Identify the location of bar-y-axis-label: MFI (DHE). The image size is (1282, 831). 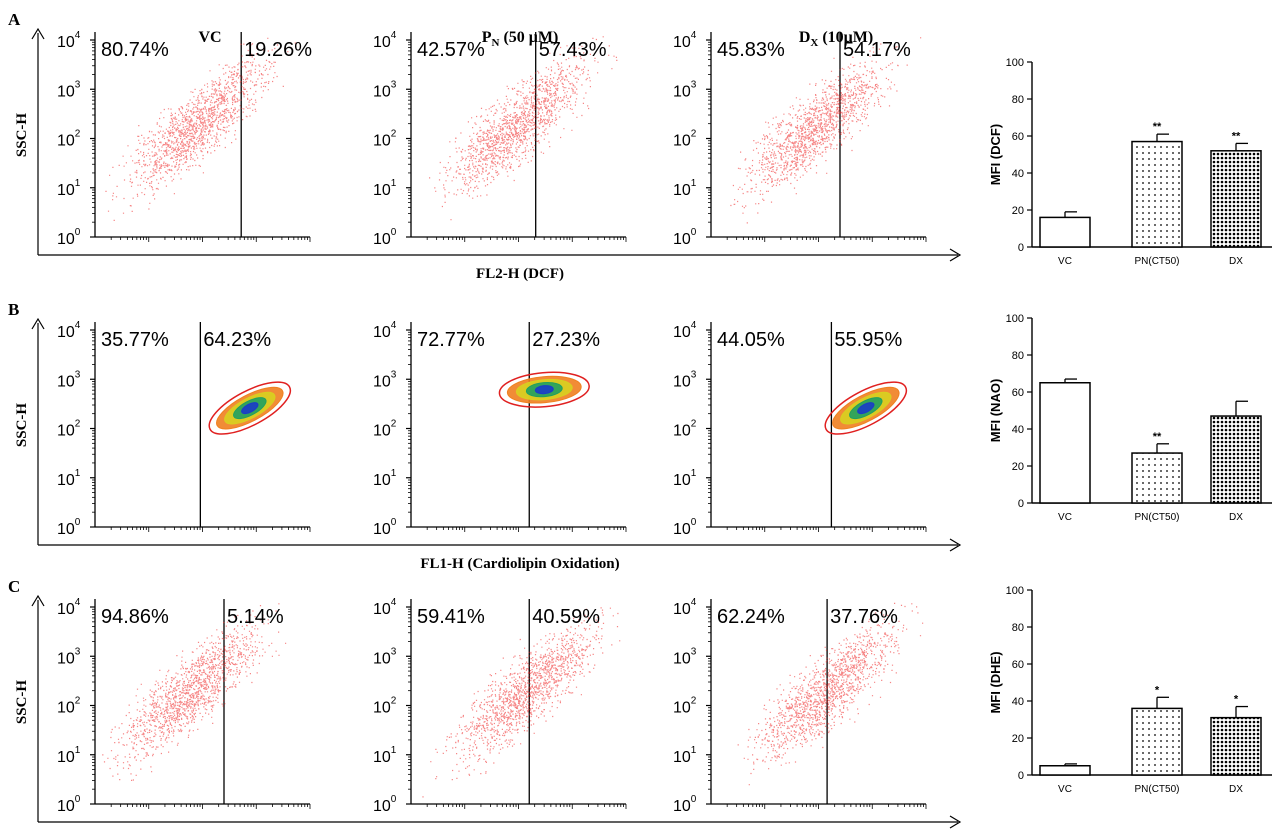
(995, 682).